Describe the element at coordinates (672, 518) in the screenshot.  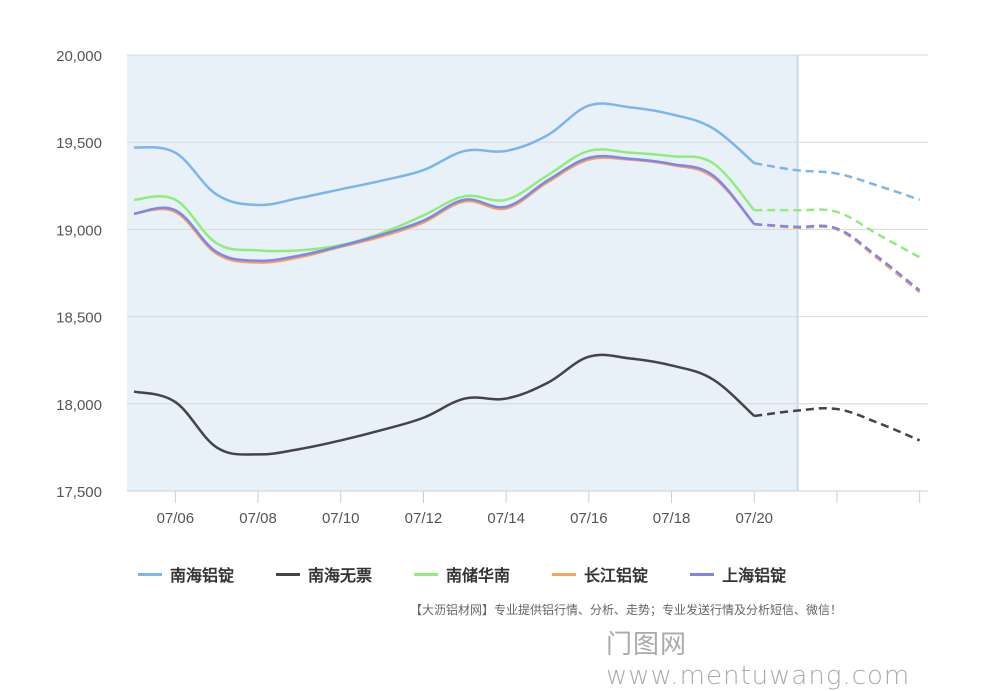
I see `x-tick-label: 07/18` at that location.